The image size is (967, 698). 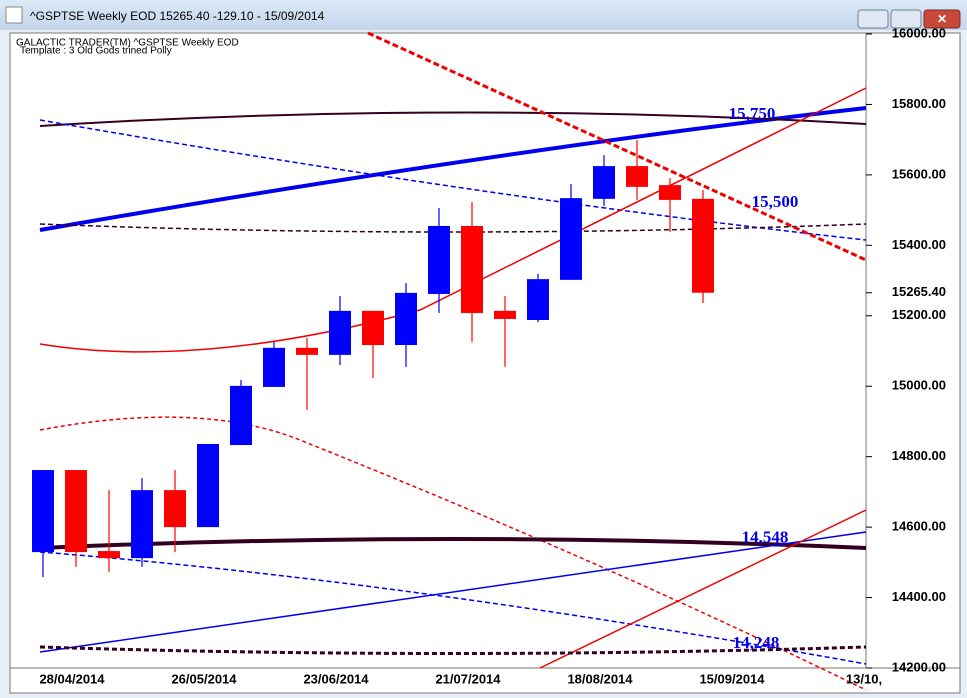 I want to click on level-annotation: 15,500, so click(x=775, y=201).